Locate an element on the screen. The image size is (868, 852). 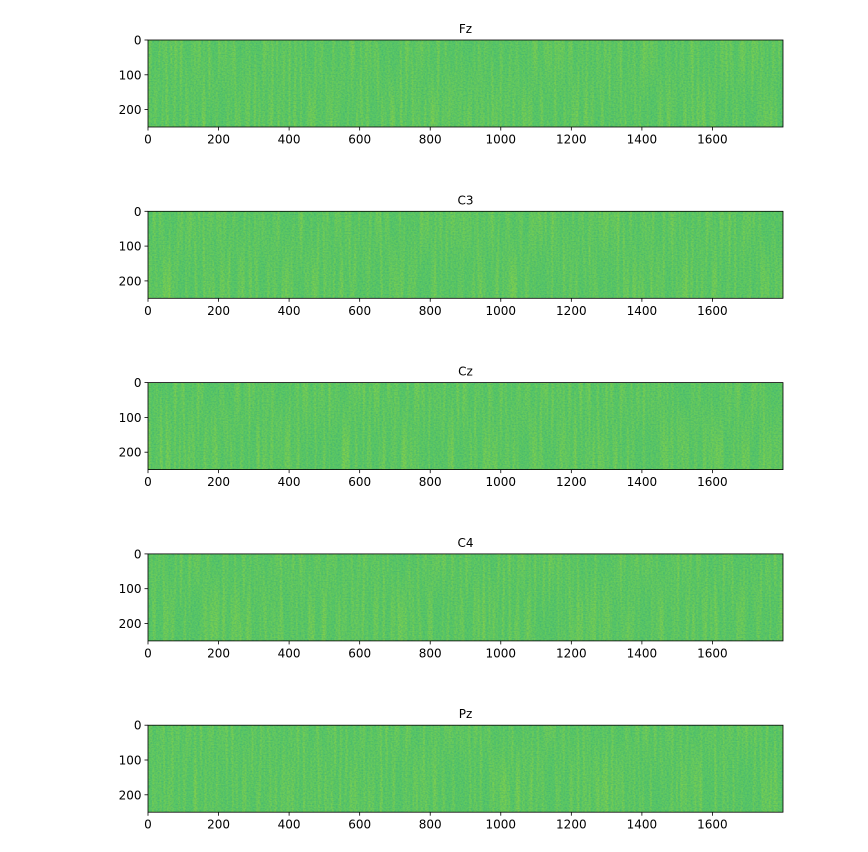
subplot-title: Fz is located at coordinates (465, 29).